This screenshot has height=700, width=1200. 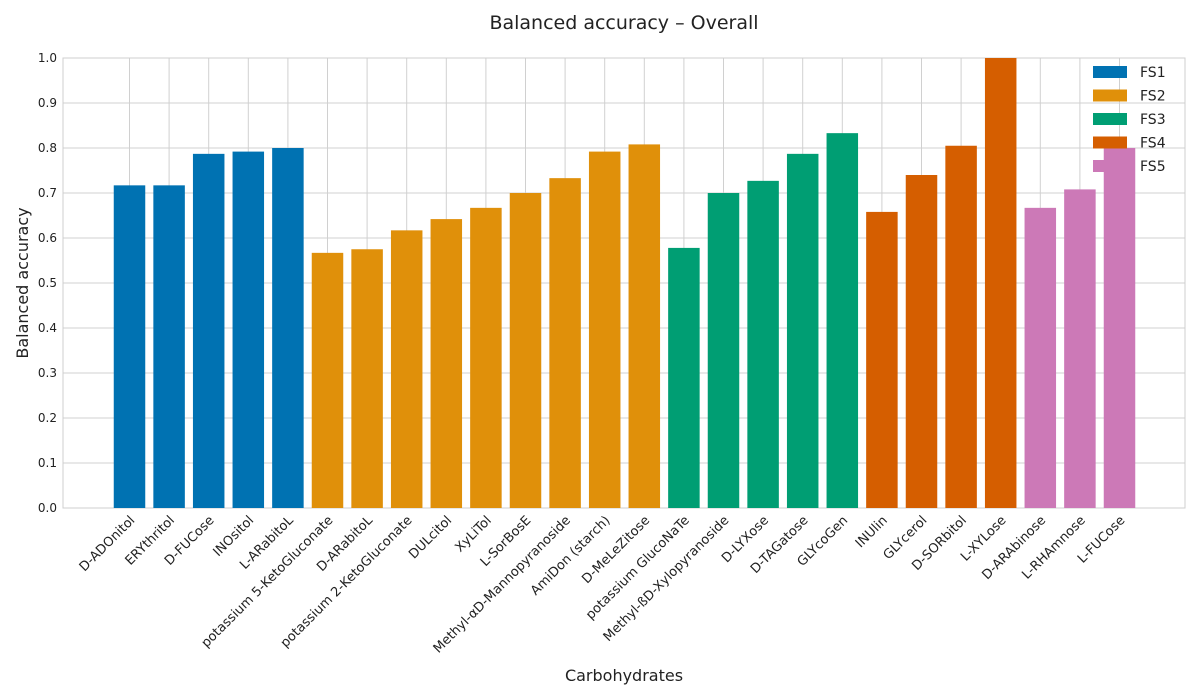 I want to click on y-ticks: 0.0 0.1 0.2 0.3 0.4 0.5 0.6 0.7 0.8 0.9 1.0, so click(x=47, y=283).